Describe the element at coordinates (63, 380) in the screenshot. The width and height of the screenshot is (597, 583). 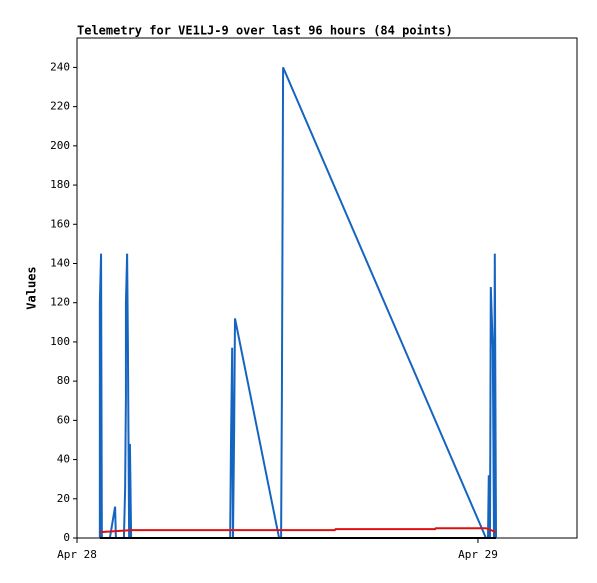
I see `y-tick-label: 80` at that location.